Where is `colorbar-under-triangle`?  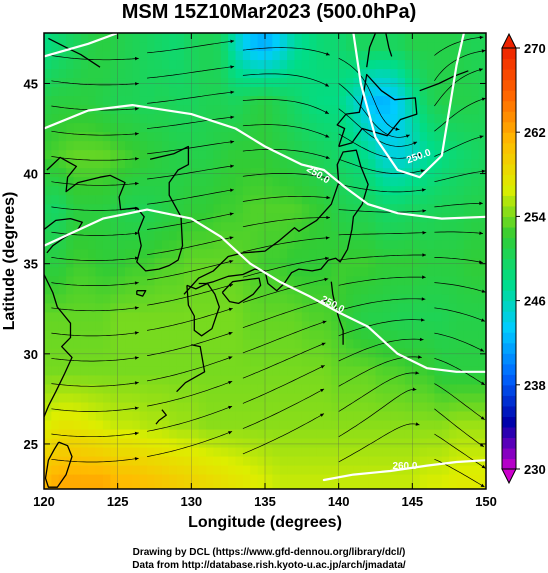 colorbar-under-triangle is located at coordinates (509, 476).